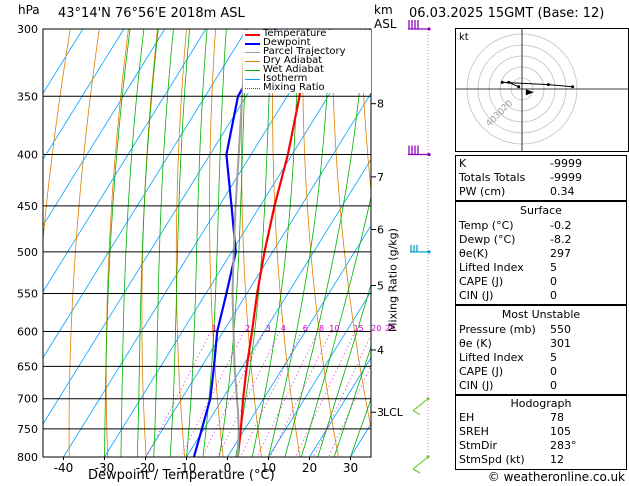 This screenshot has height=486, width=629. Describe the element at coordinates (304, 51) in the screenshot. I see `legend-label: Parcel Trajectory` at that location.